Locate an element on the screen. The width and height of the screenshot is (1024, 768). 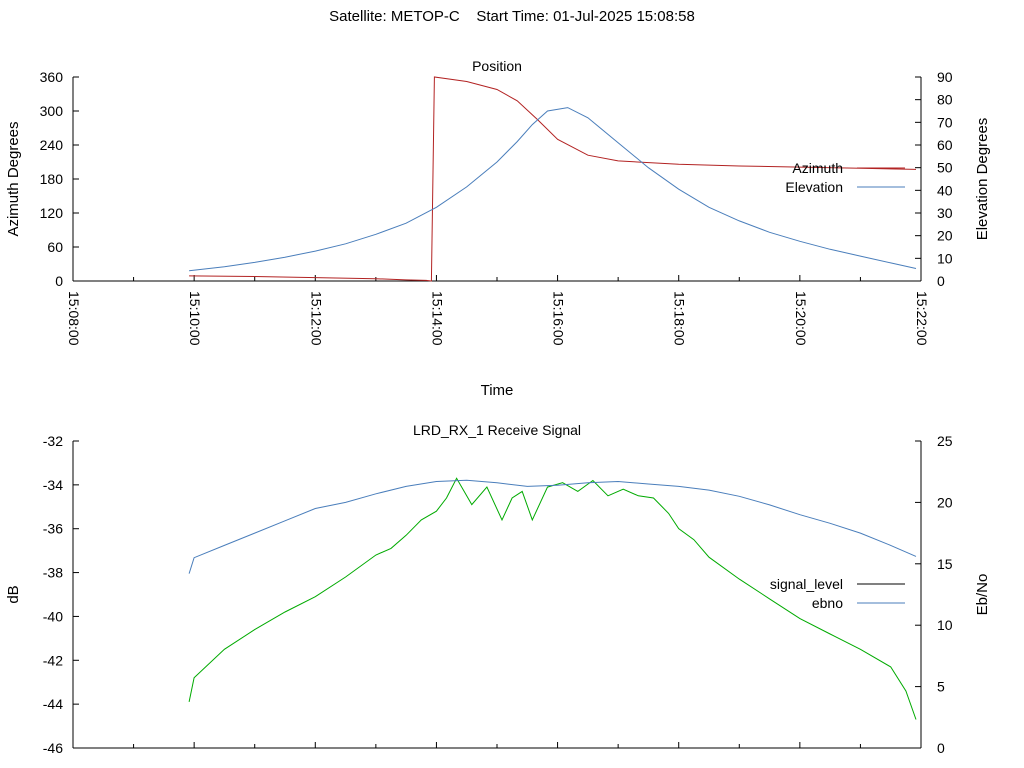
y-tick-label: 180 is located at coordinates (52, 179).